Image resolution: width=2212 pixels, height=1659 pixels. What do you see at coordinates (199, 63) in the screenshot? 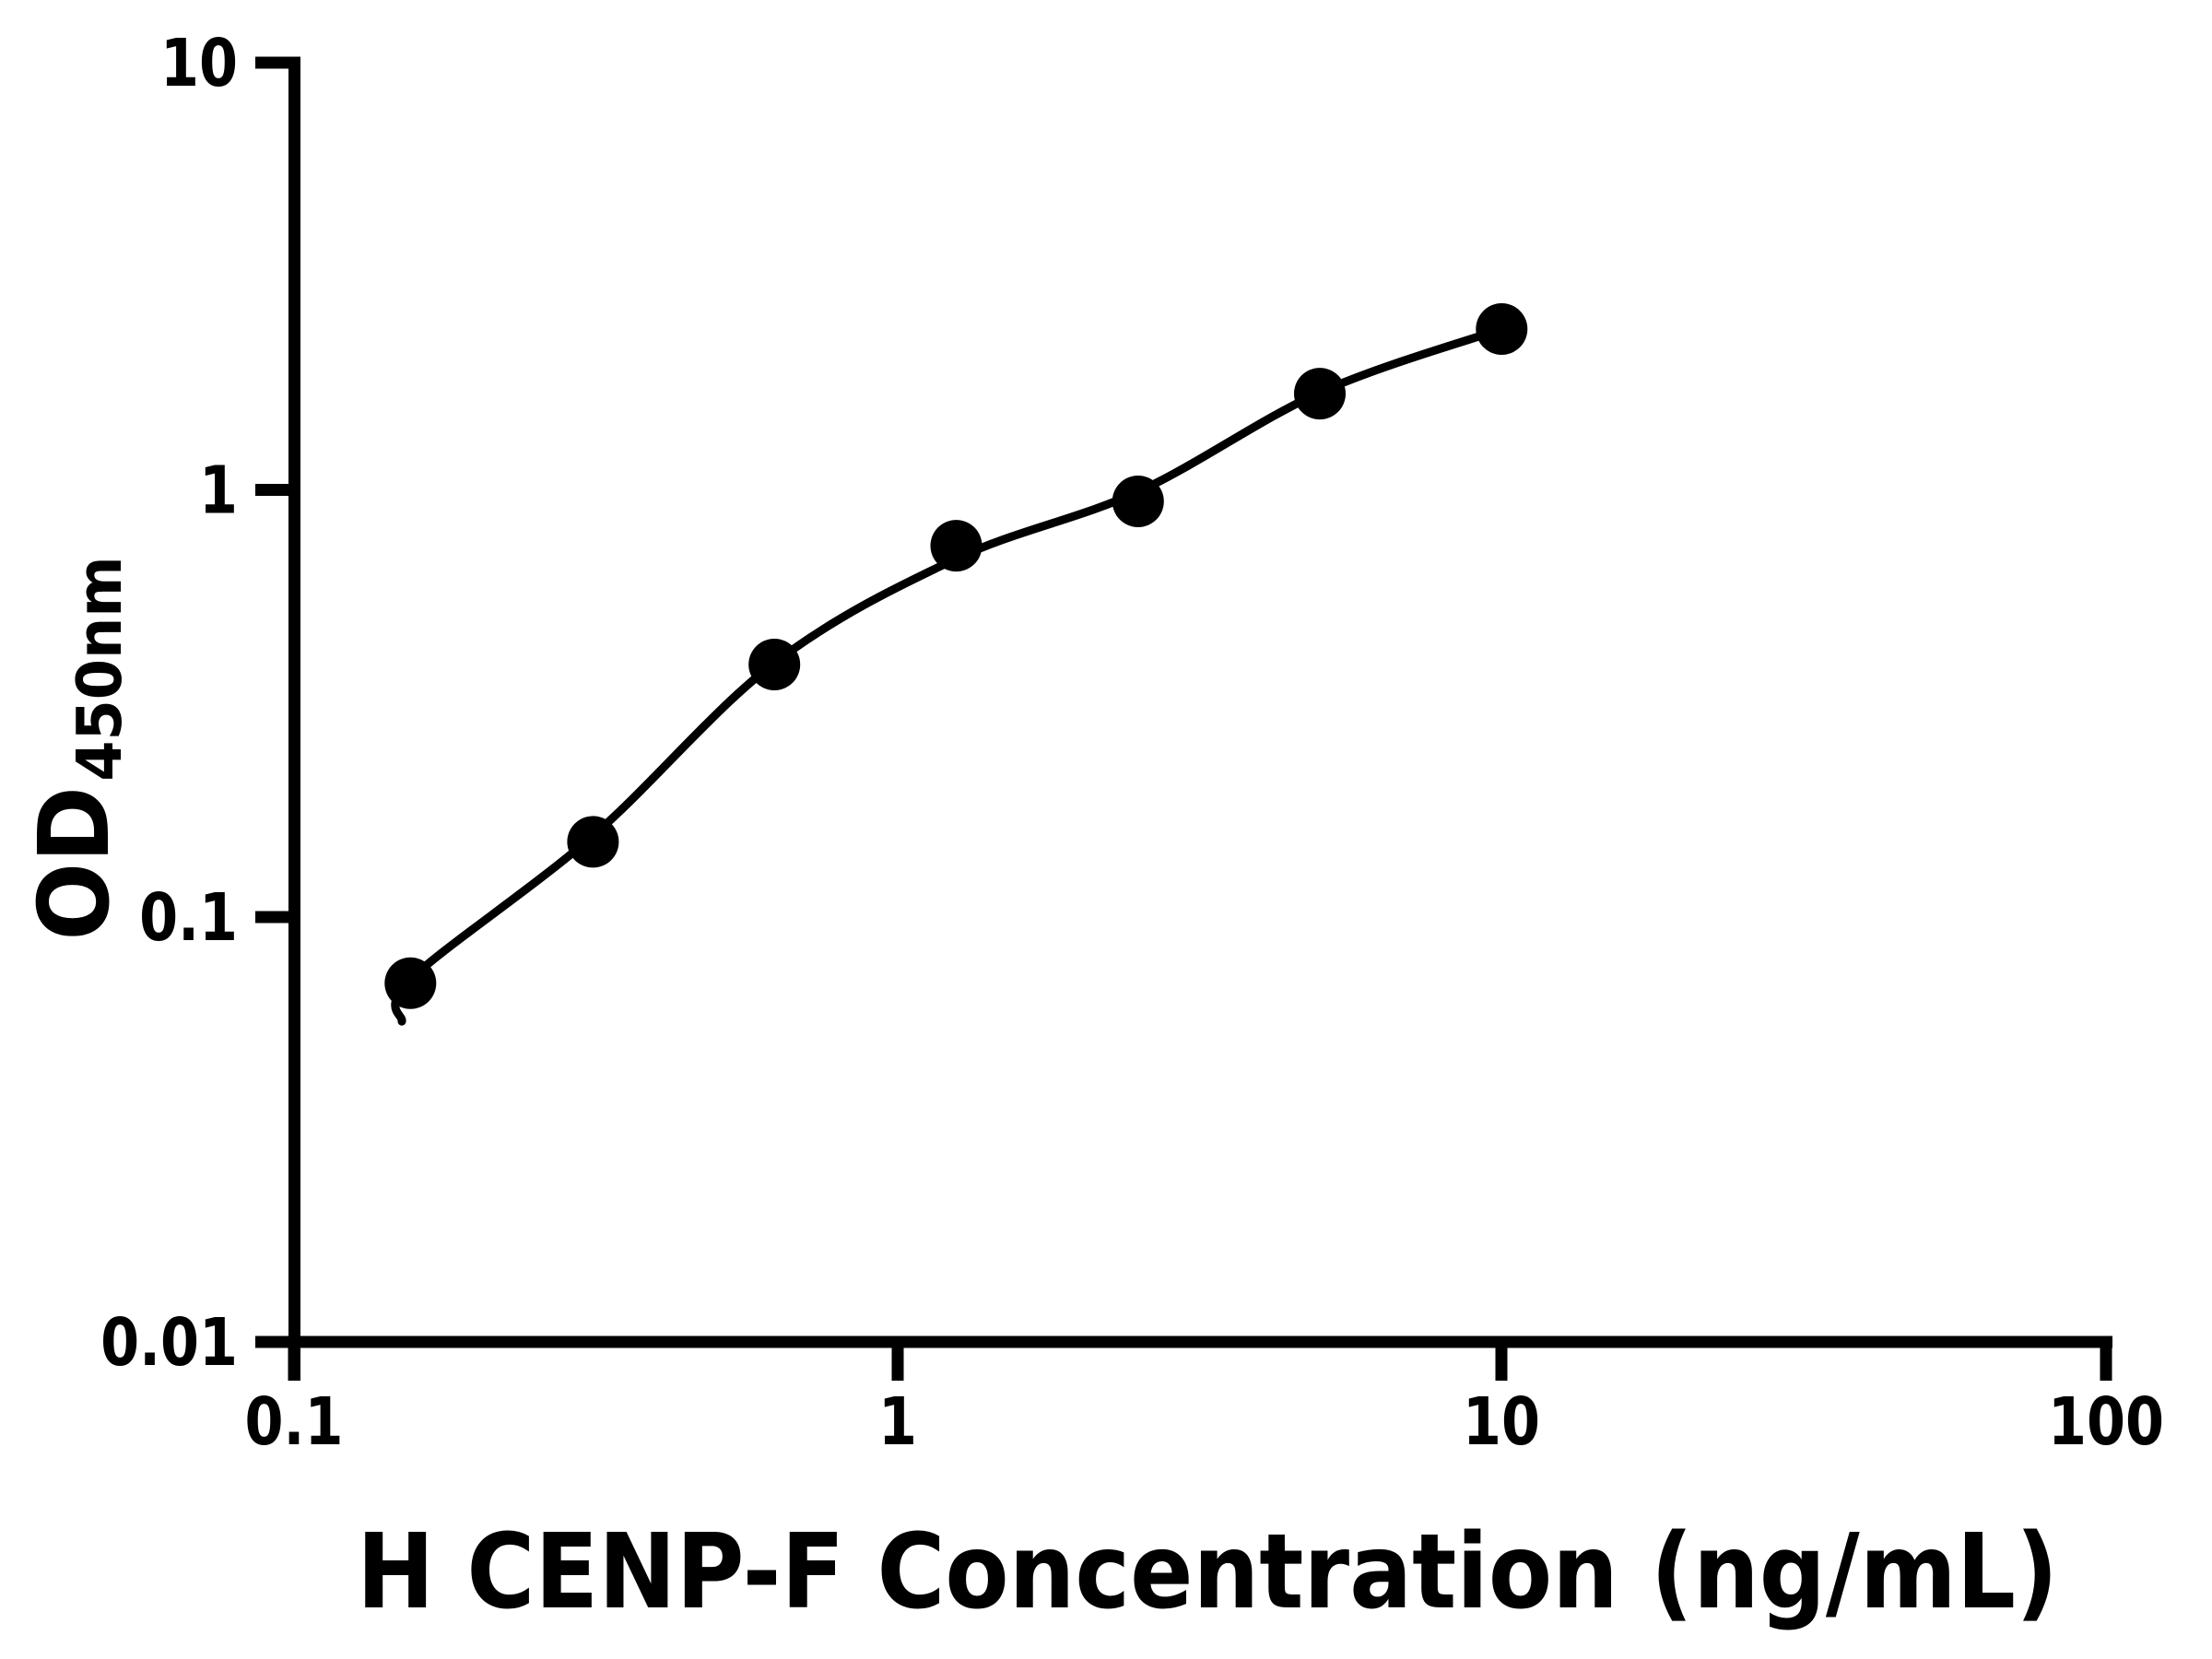
I see `y-tick-label-10: 10` at bounding box center [199, 63].